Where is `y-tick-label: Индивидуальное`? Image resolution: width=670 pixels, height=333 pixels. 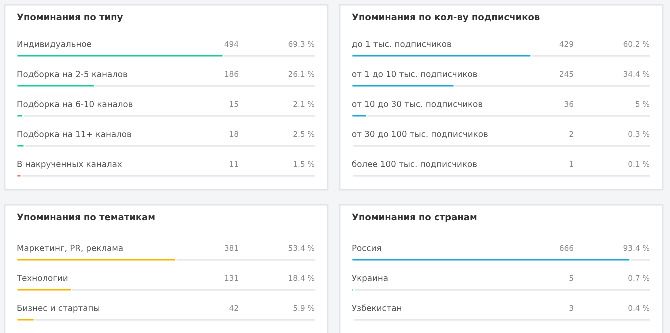
y-tick-label: Индивидуальное is located at coordinates (55, 45).